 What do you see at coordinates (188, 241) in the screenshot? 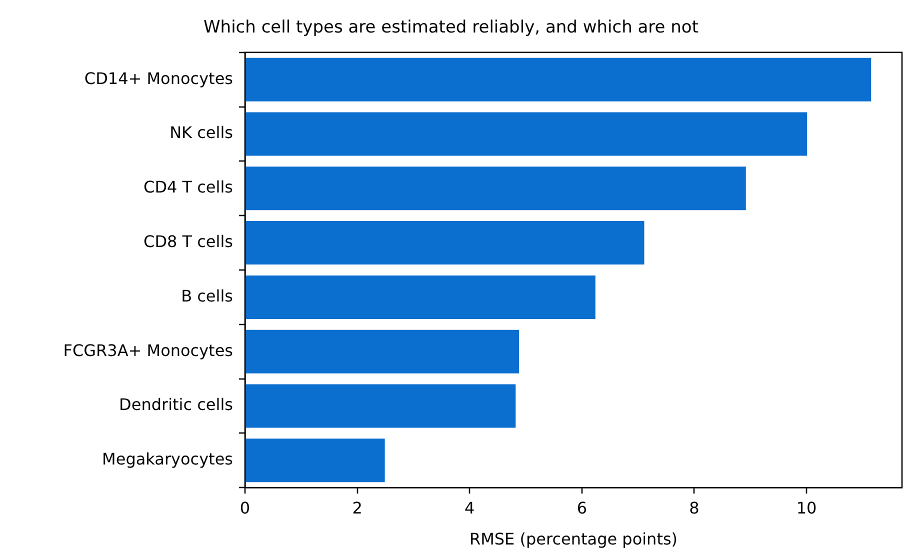
I see `y-tick-label: CD8 T cells` at bounding box center [188, 241].